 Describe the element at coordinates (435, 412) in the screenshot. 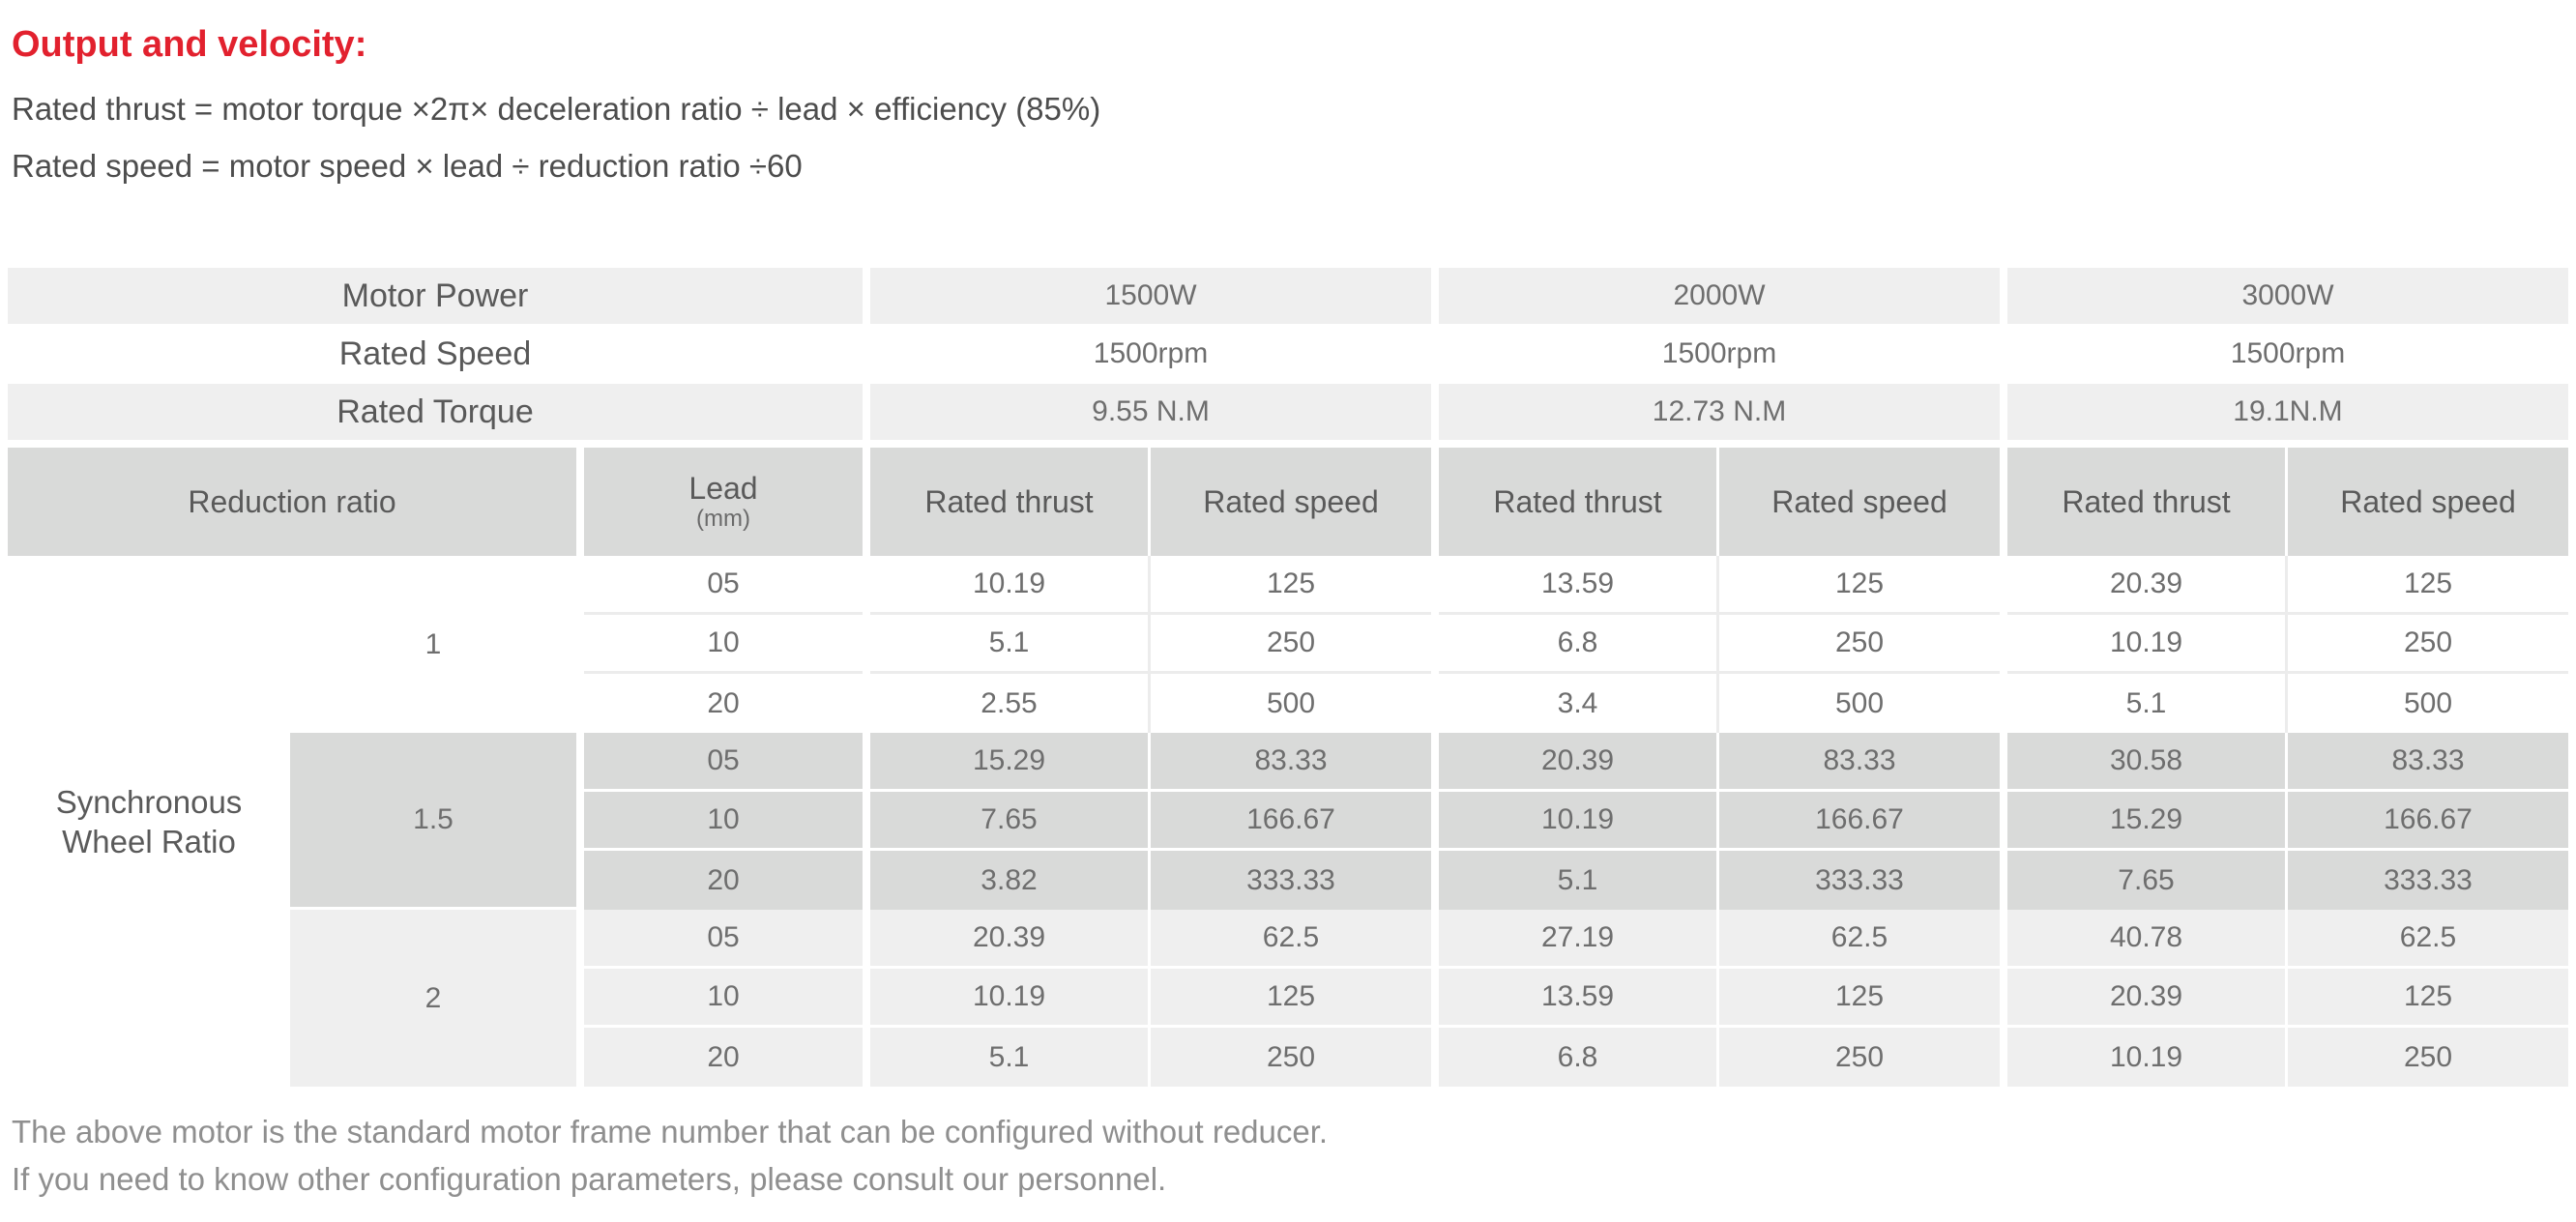

I see `rated-torque-label: Rated Torque` at that location.